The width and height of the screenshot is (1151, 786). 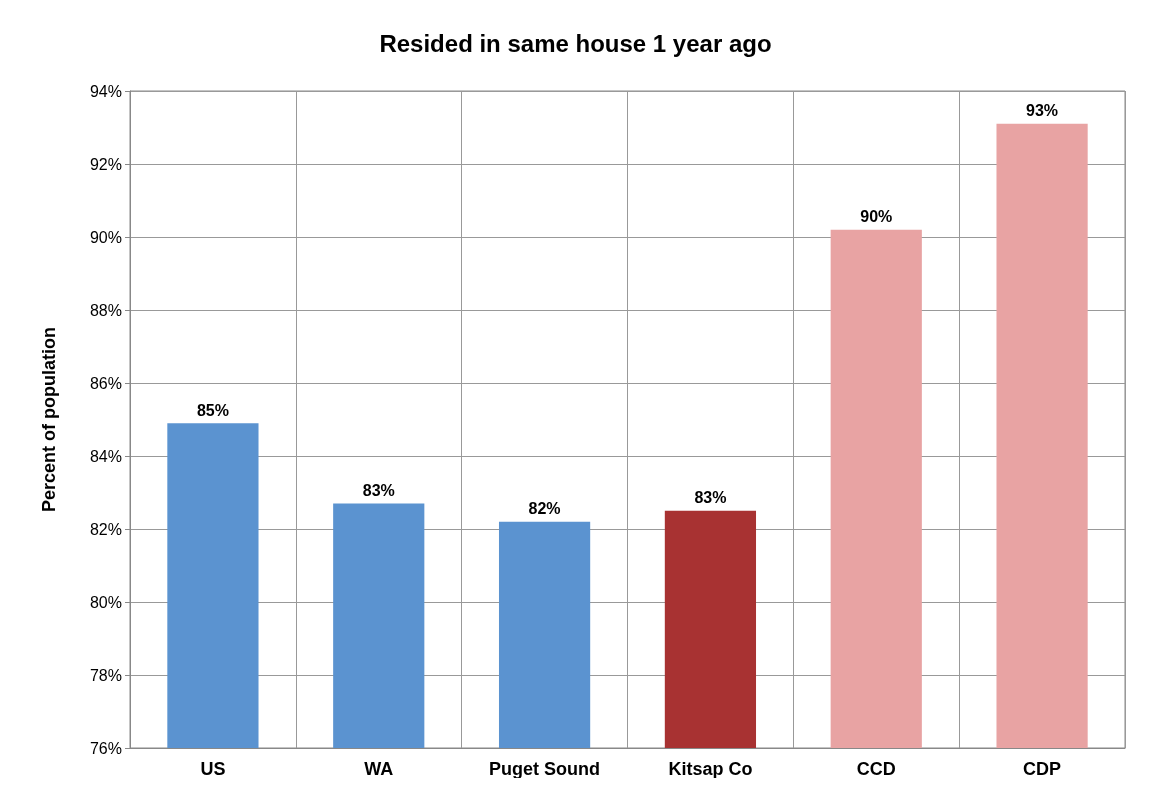 What do you see at coordinates (575, 43) in the screenshot?
I see `chart-title: Resided in same house 1 year ago` at bounding box center [575, 43].